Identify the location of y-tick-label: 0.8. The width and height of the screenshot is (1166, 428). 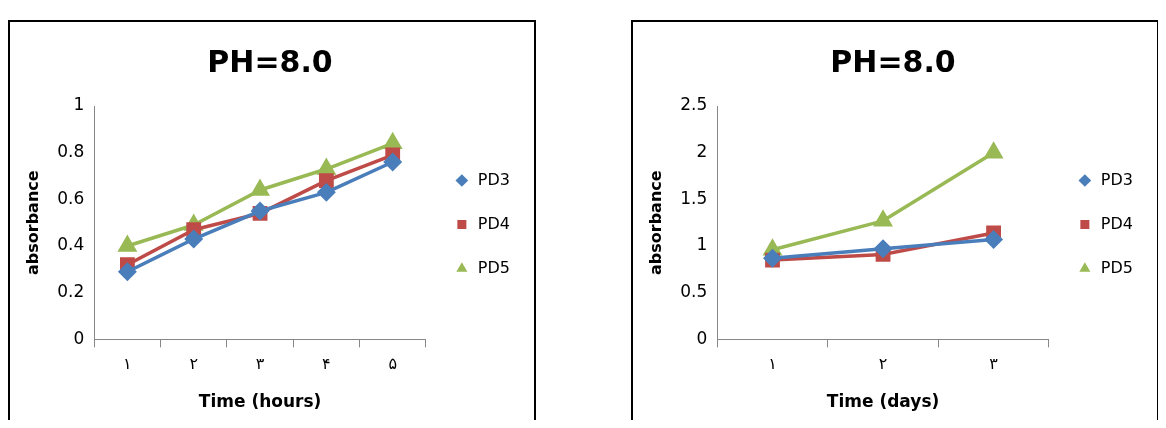
(71, 151).